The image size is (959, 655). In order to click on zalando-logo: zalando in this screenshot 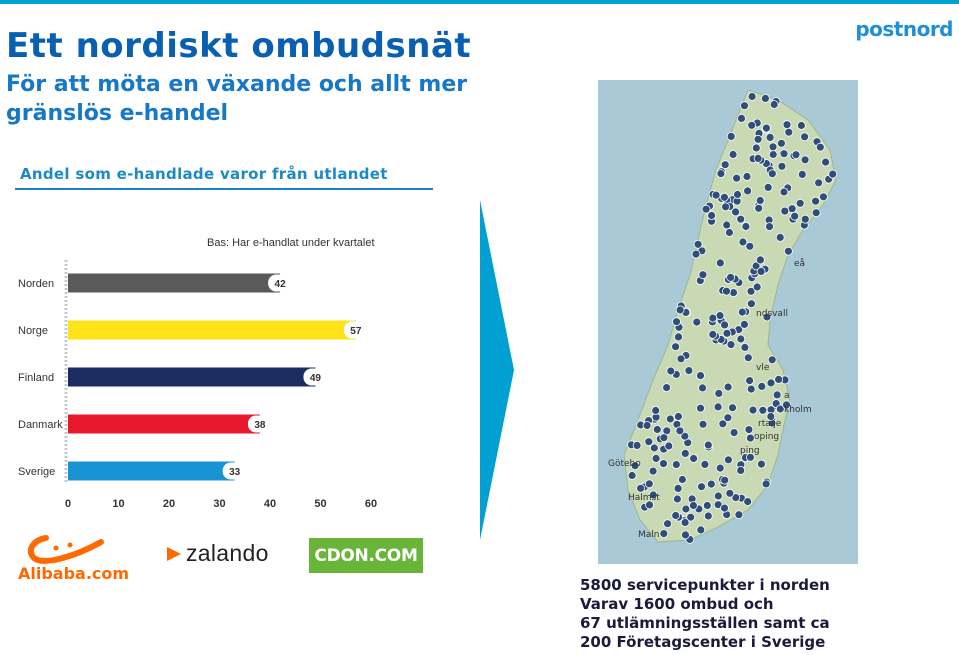, I will do `click(217, 553)`.